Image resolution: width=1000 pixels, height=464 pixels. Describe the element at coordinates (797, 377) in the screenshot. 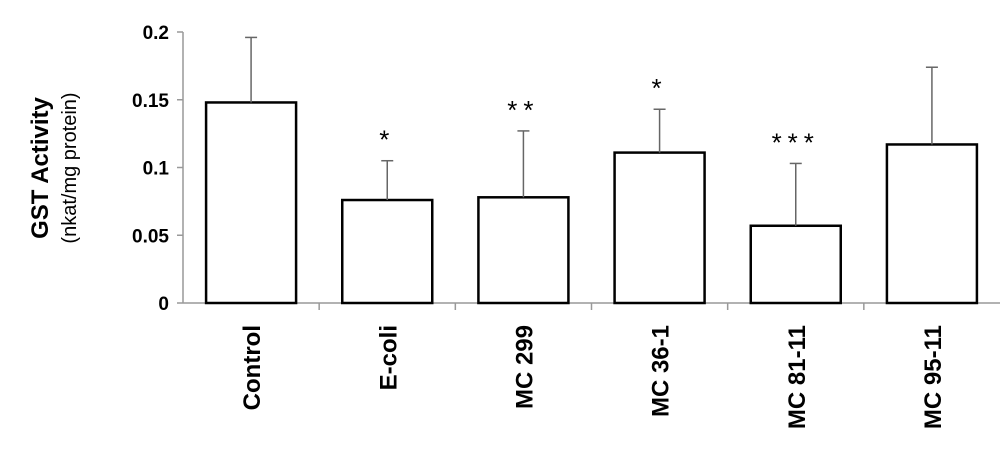

I see `x-tick-label: MC 81-11` at that location.